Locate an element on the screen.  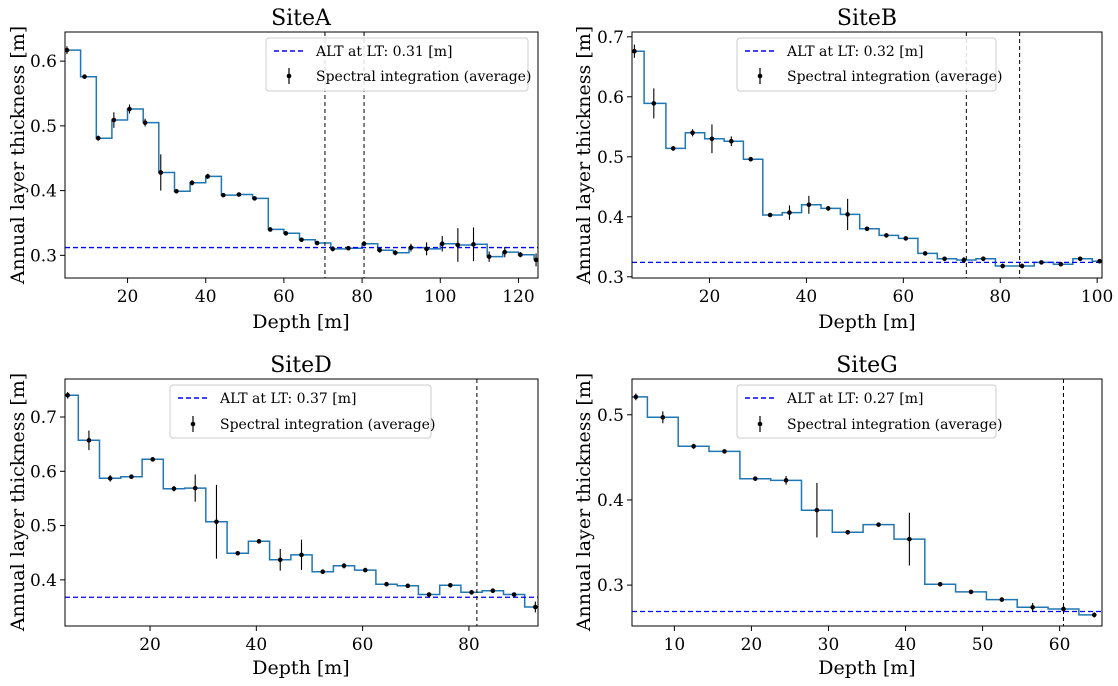
y-axis-label: Annual layer thickness [m] is located at coordinates (18, 155).